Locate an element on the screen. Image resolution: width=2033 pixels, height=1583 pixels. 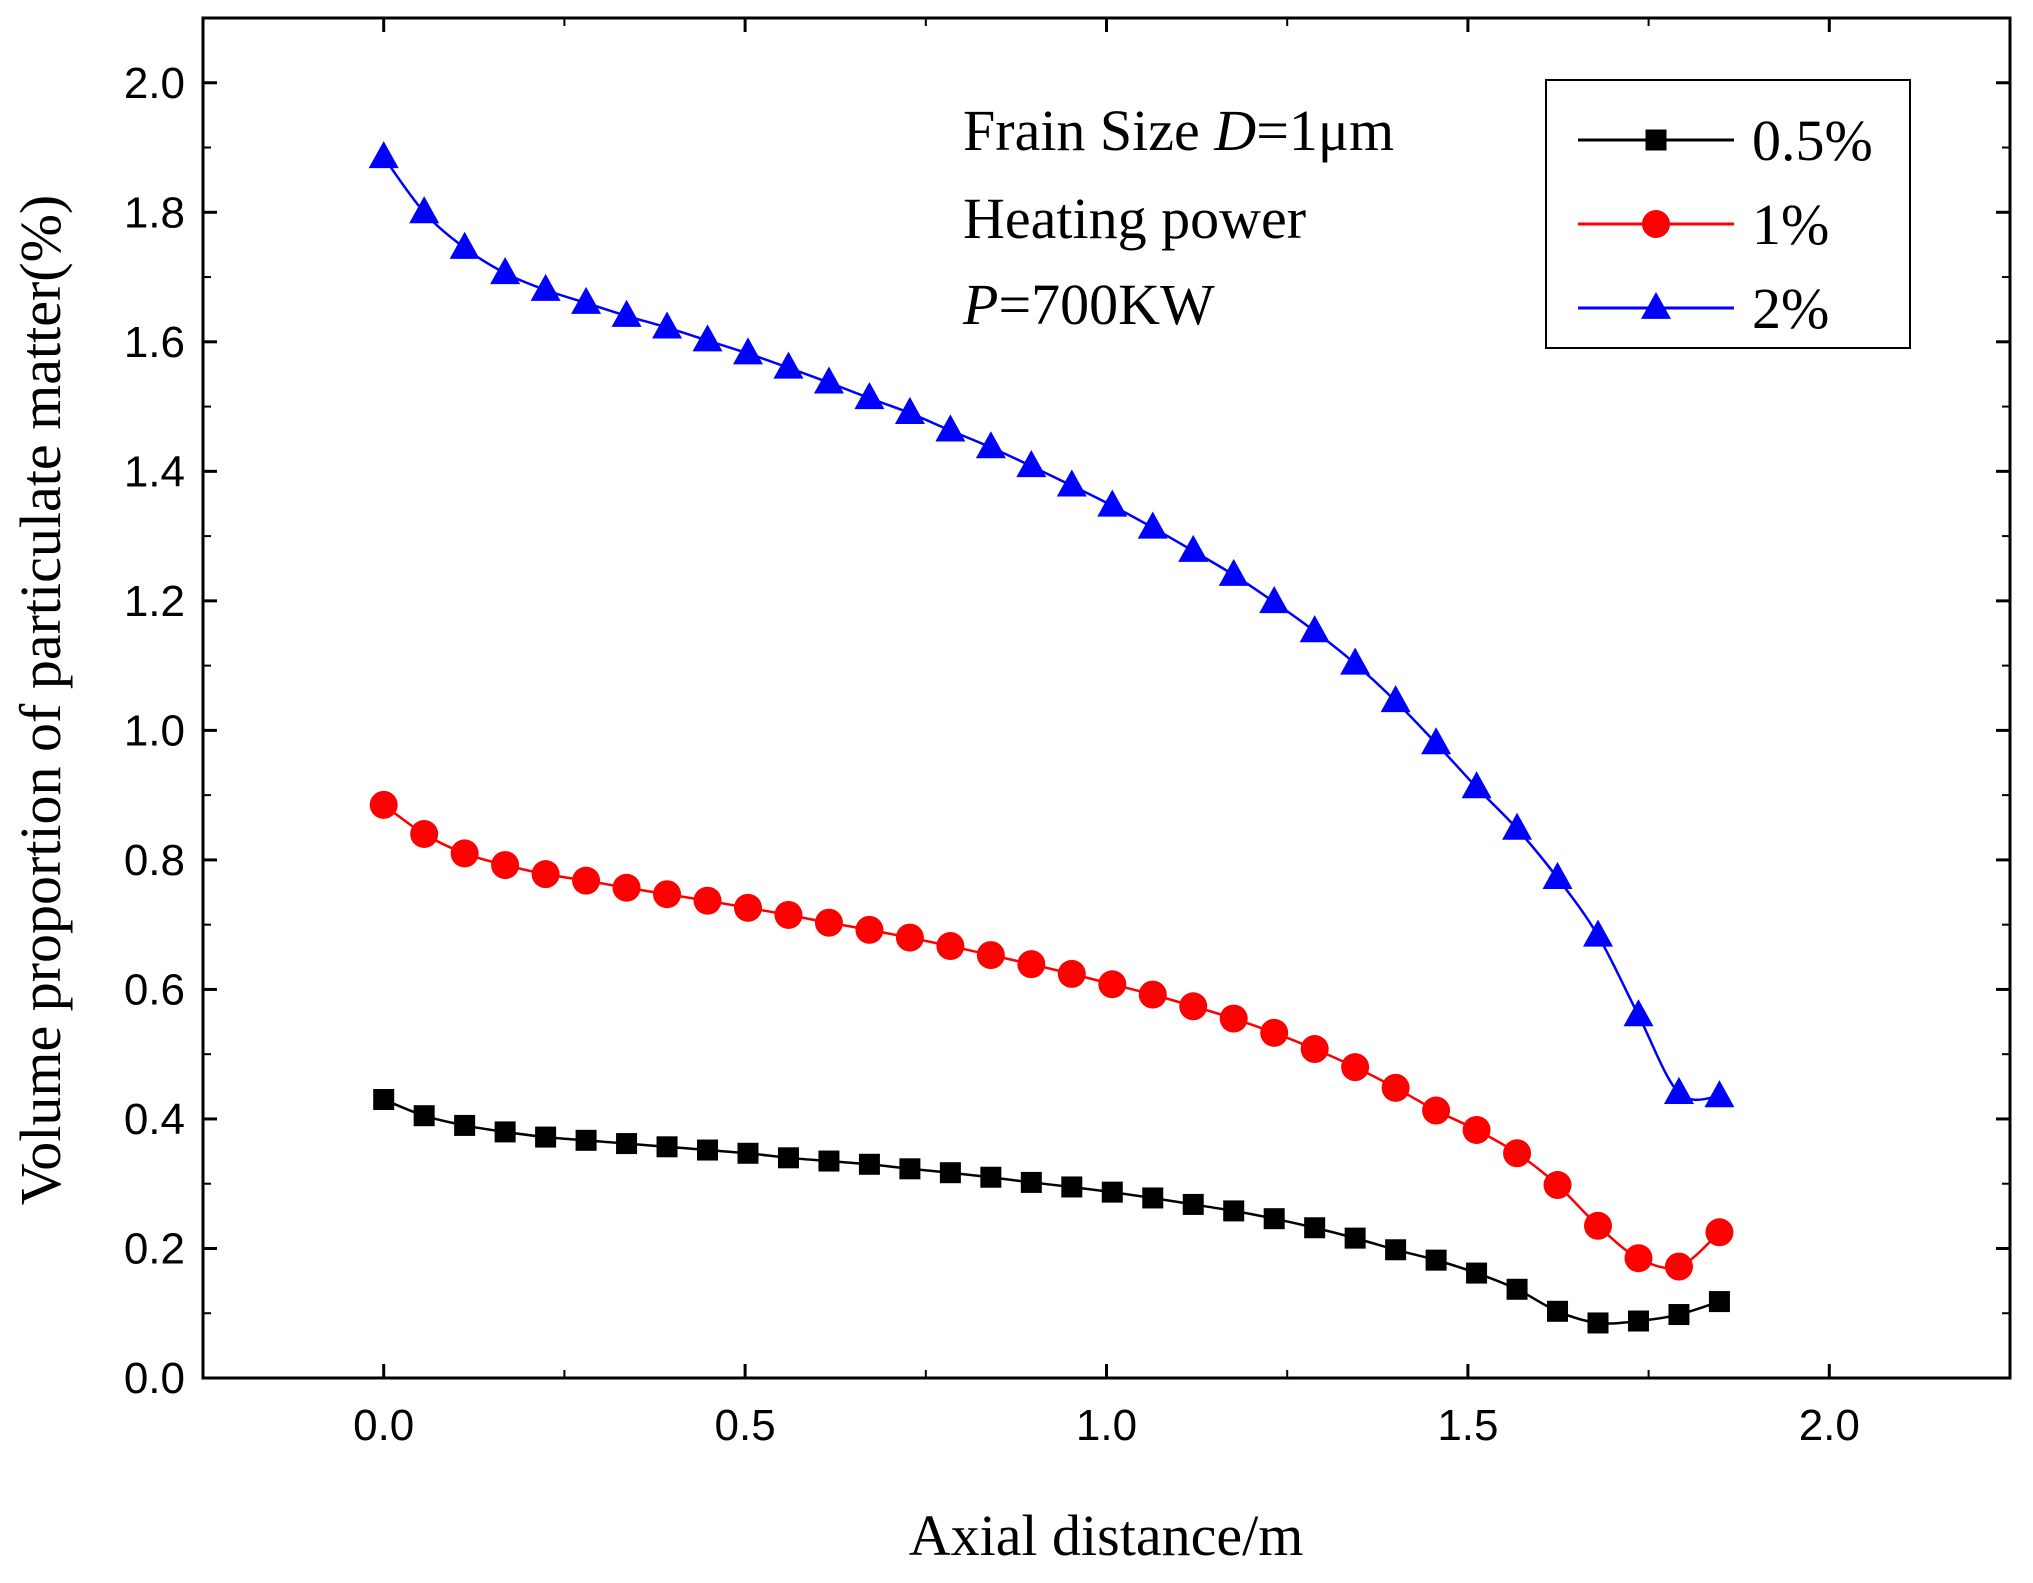
y-tick-label: 1.0 is located at coordinates (154, 730).